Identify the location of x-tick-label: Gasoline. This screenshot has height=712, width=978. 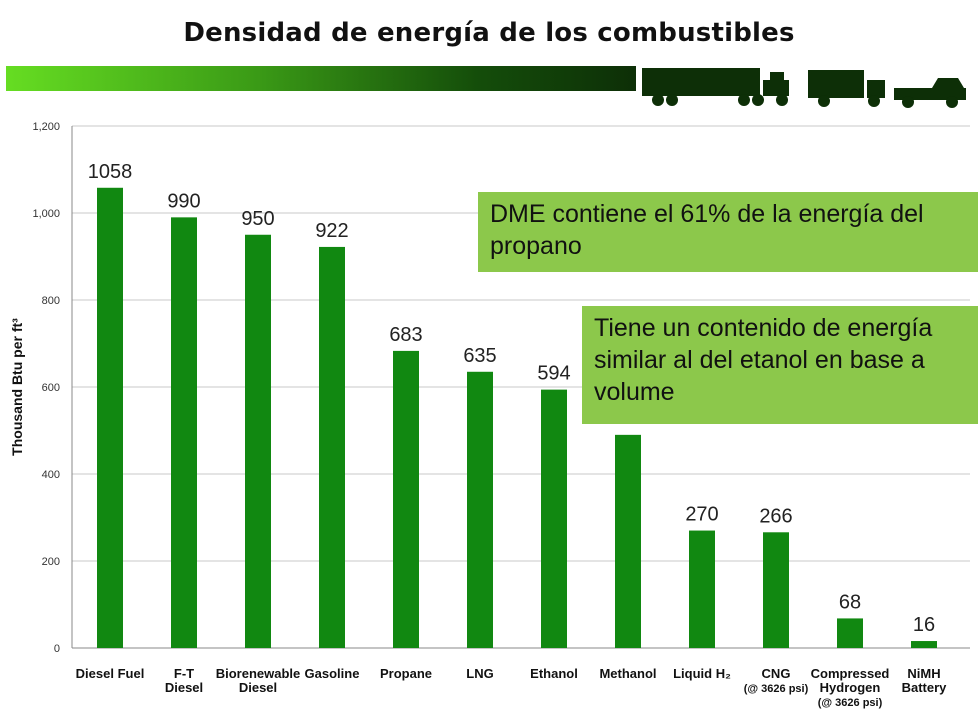
(332, 673).